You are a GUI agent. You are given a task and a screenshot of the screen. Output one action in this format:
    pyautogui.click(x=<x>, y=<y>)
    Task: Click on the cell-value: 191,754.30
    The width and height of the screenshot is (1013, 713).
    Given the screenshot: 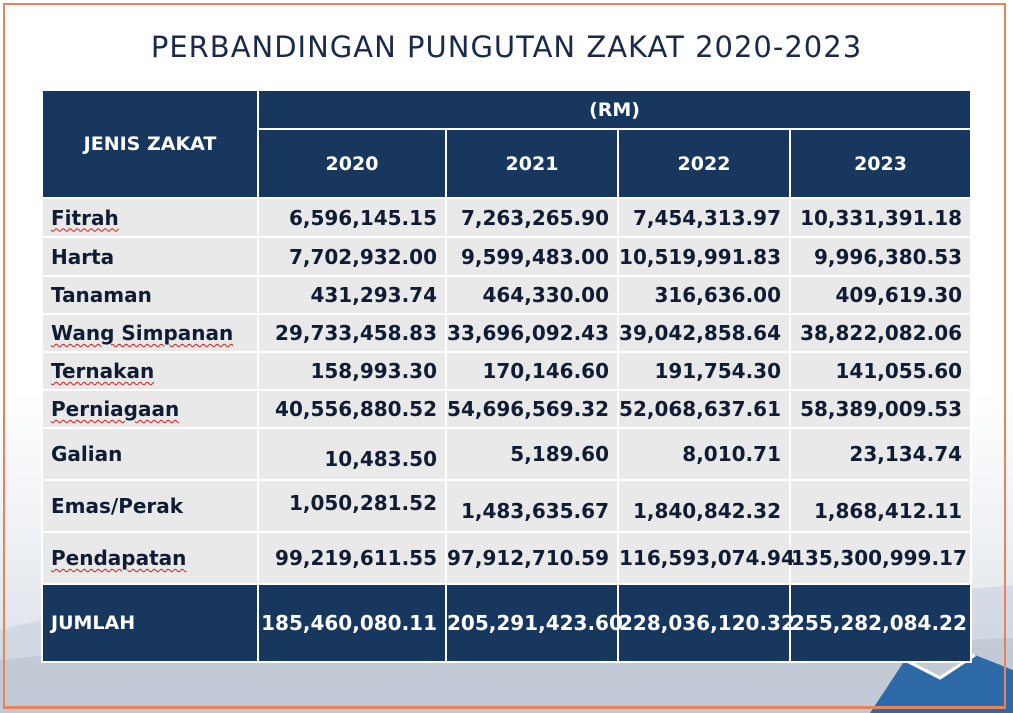 What is the action you would take?
    pyautogui.click(x=704, y=371)
    